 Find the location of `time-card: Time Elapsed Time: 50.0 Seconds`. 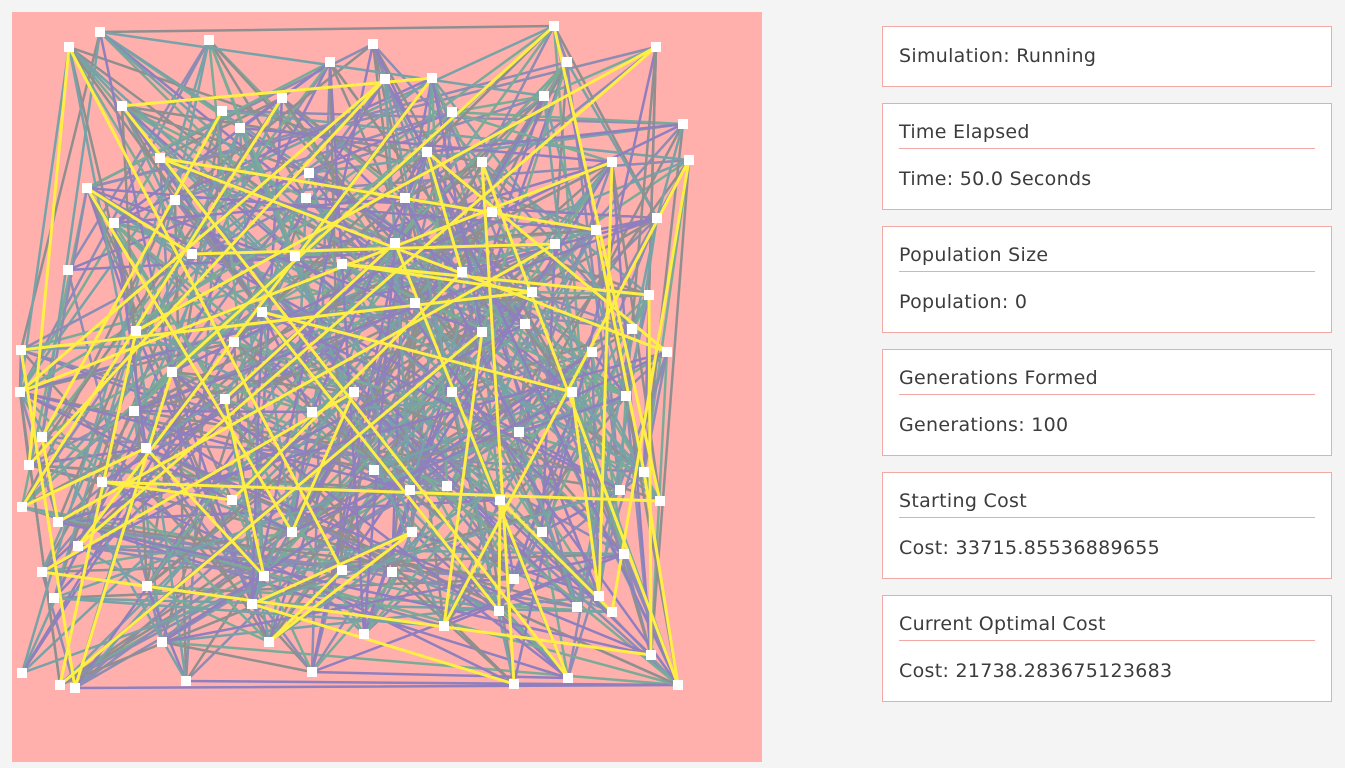

time-card: Time Elapsed Time: 50.0 Seconds is located at coordinates (1107, 156).